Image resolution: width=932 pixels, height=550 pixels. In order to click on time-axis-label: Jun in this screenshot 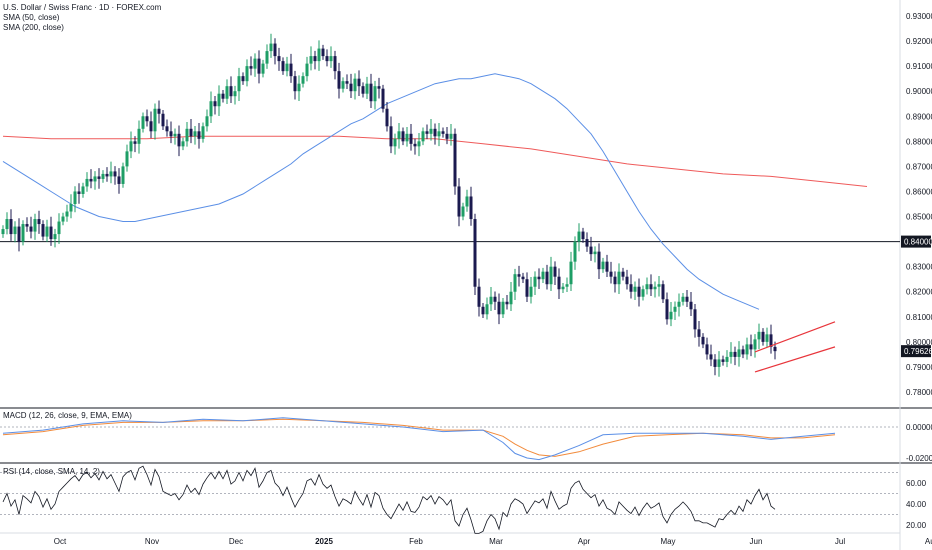, I will do `click(756, 541)`.